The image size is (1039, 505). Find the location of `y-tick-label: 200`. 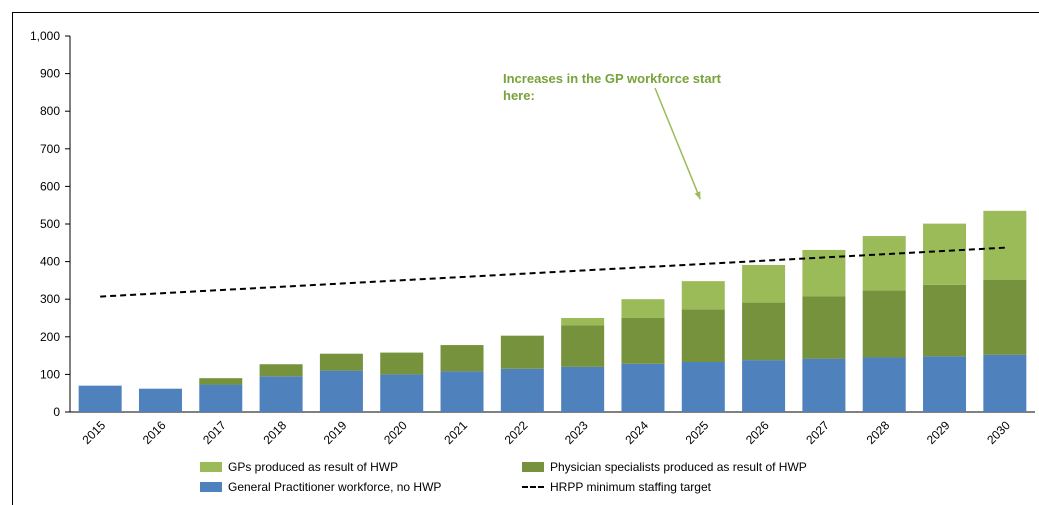

y-tick-label: 200 is located at coordinates (50, 337).